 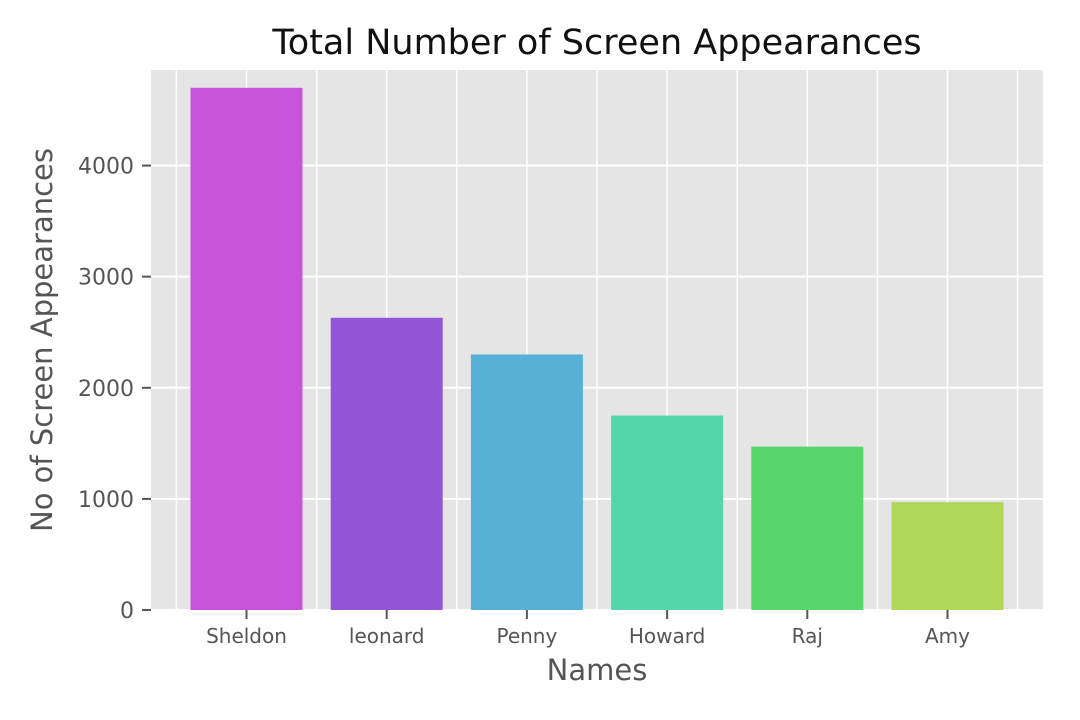 I want to click on y-axis-label: No of Screen Appearances, so click(x=42, y=340).